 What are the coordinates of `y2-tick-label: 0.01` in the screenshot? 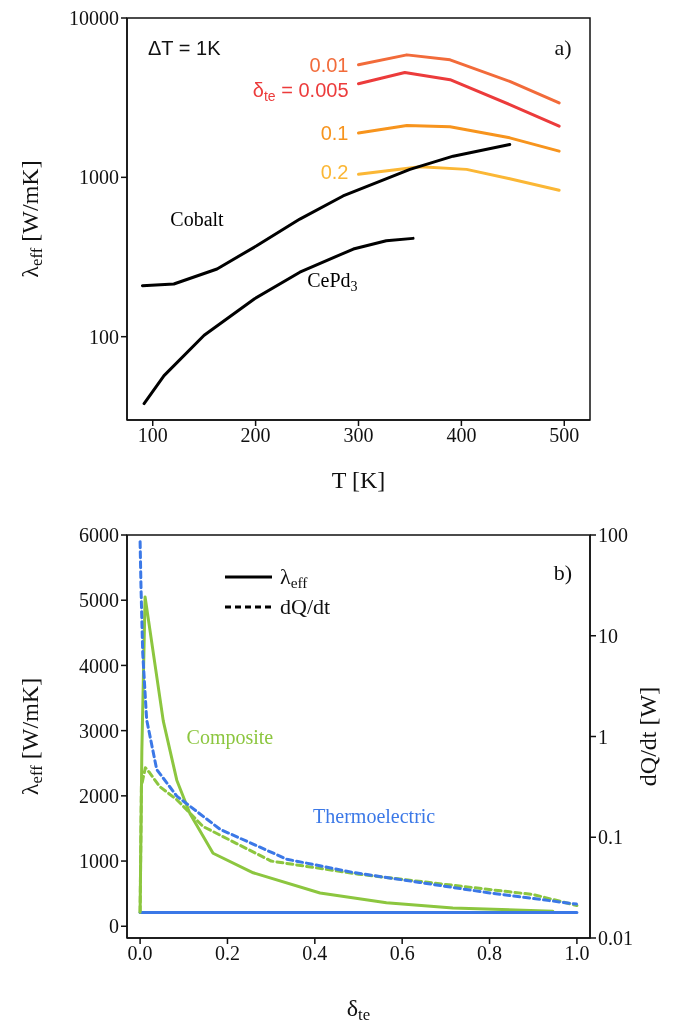 It's located at (615, 938).